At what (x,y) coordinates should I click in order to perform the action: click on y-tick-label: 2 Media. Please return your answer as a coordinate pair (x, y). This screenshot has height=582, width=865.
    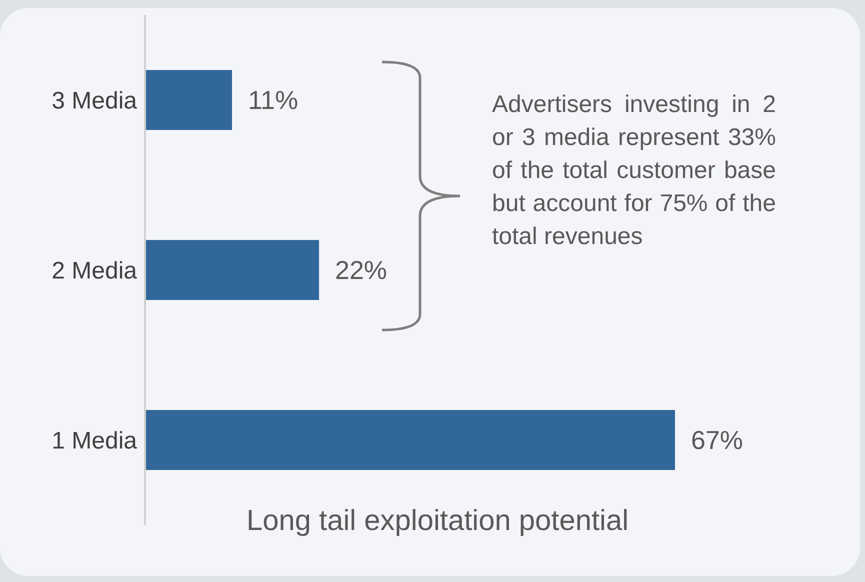
    Looking at the image, I should click on (95, 271).